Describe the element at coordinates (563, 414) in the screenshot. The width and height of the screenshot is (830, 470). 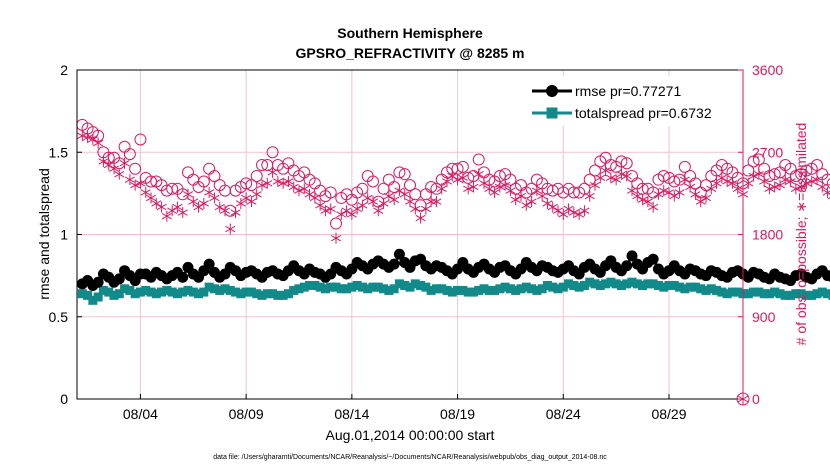
I see `x-tick-label: 08/24` at that location.